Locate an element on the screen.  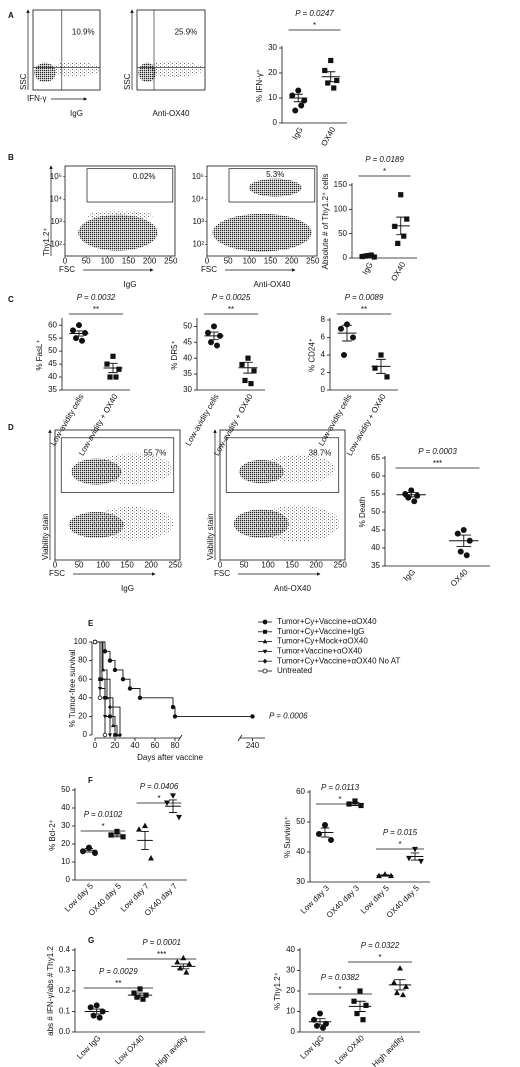
y-tick-label: 10² is located at coordinates (56, 243).